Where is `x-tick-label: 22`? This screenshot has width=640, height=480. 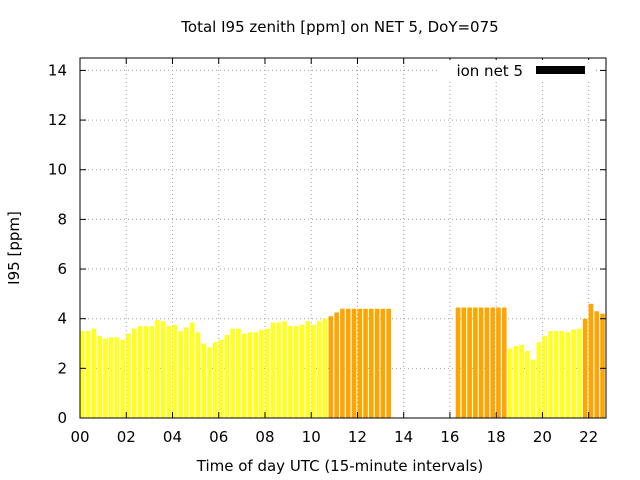 x-tick-label: 22 is located at coordinates (588, 437).